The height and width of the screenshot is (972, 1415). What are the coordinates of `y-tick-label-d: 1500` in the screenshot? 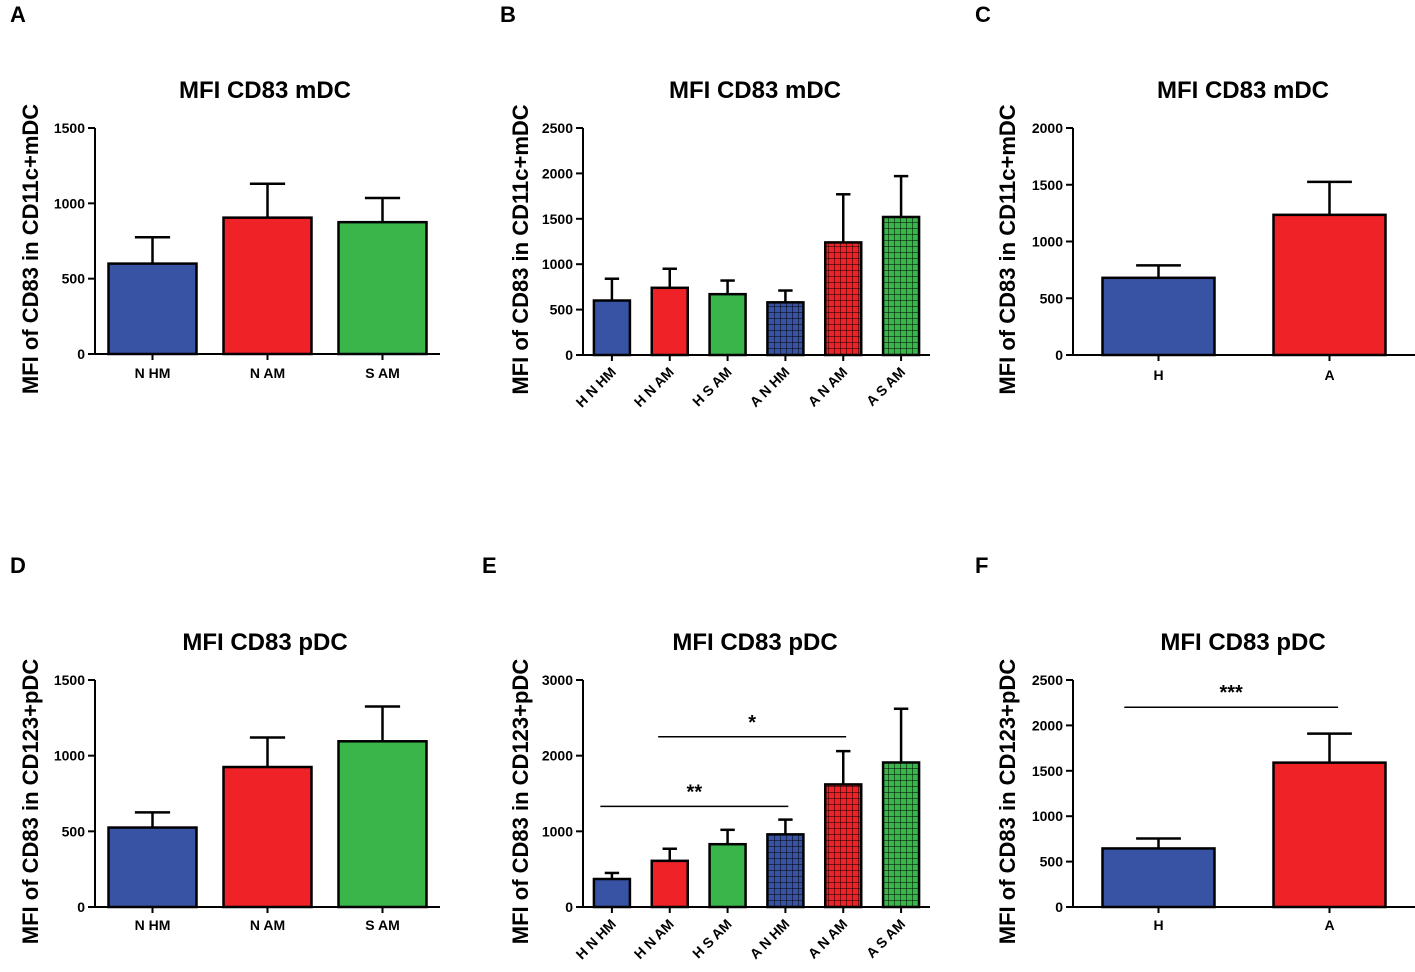 It's located at (69, 680).